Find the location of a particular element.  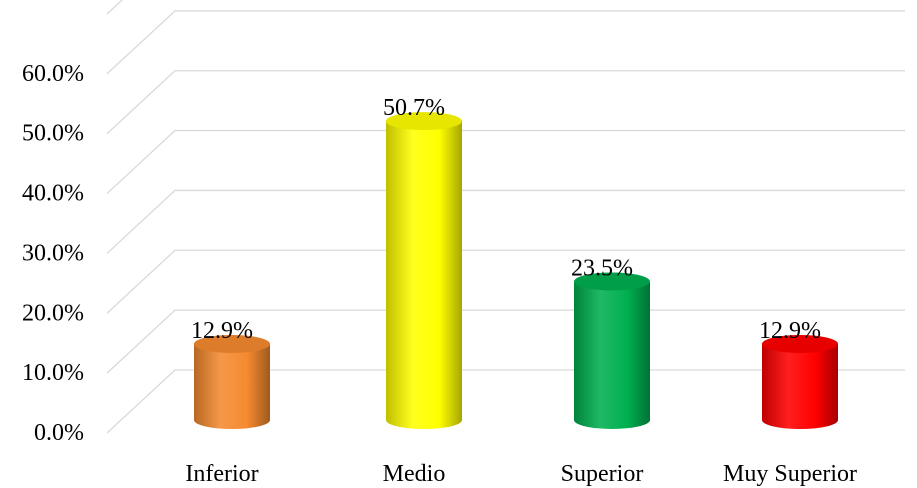

y-tick-label: 10.0% is located at coordinates (53, 373).